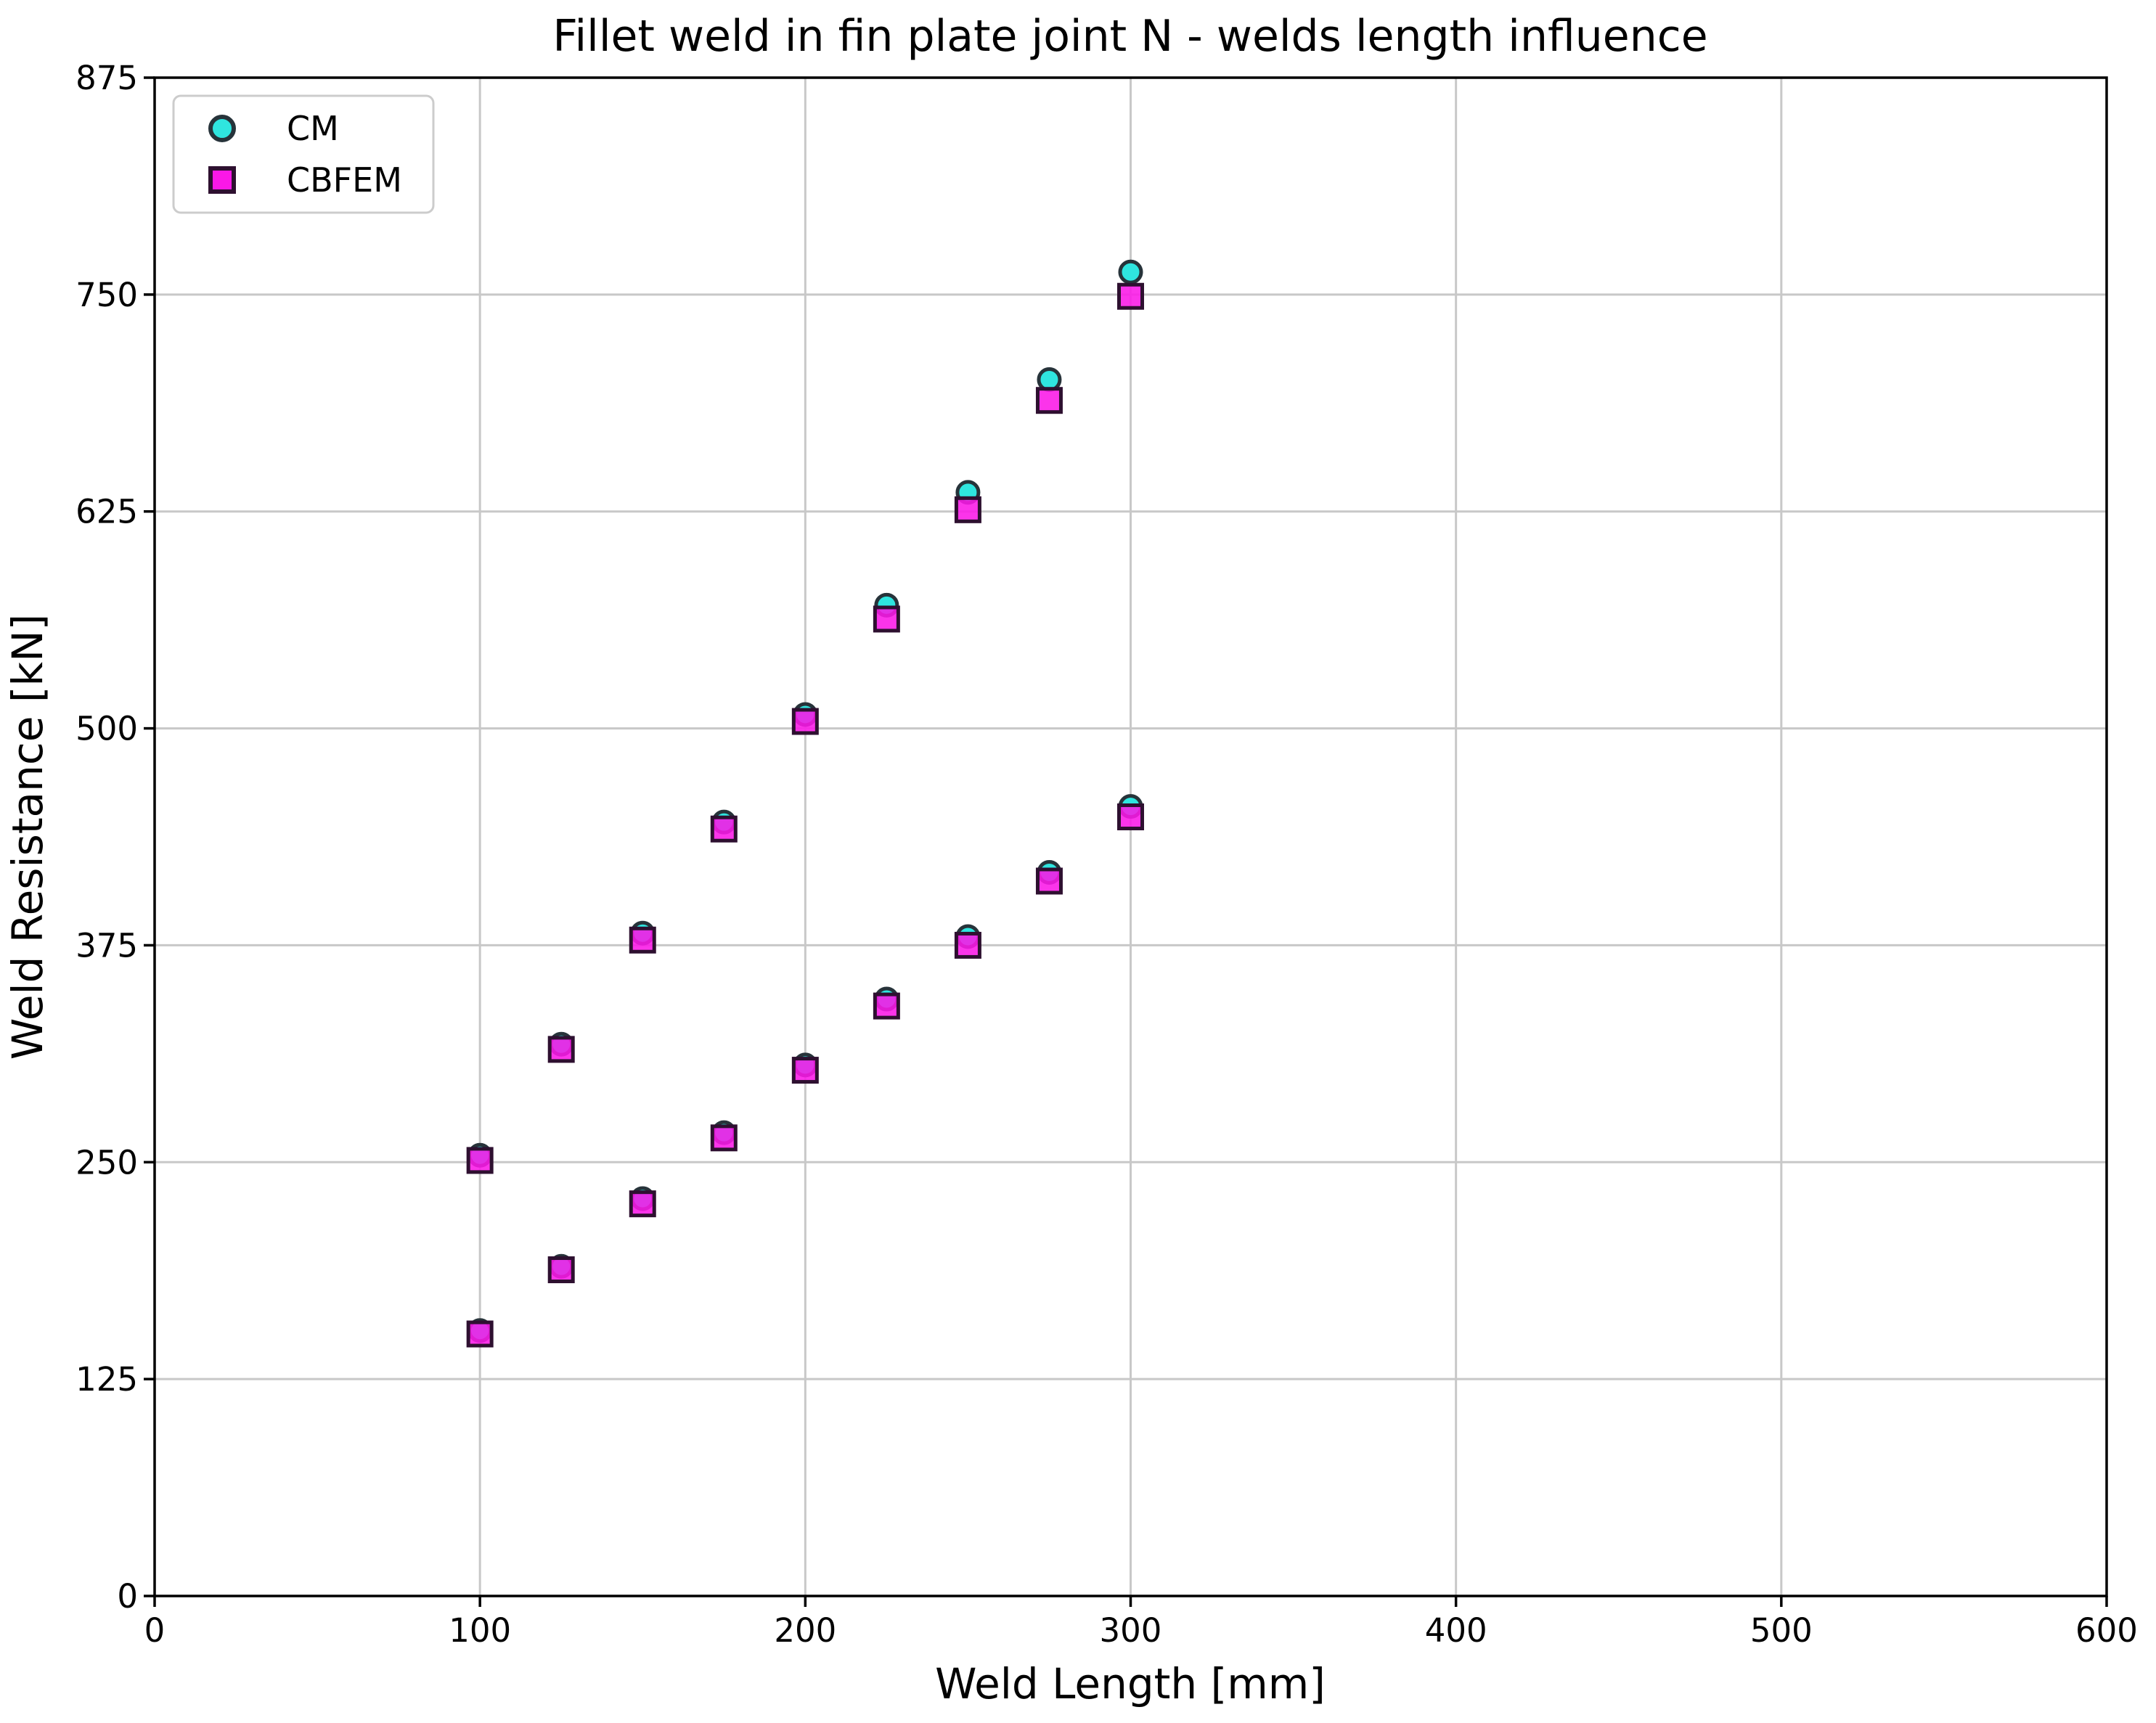 Image resolution: width=2156 pixels, height=1723 pixels. Describe the element at coordinates (1131, 1683) in the screenshot. I see `x-axis-label: Weld Length [mm]` at that location.